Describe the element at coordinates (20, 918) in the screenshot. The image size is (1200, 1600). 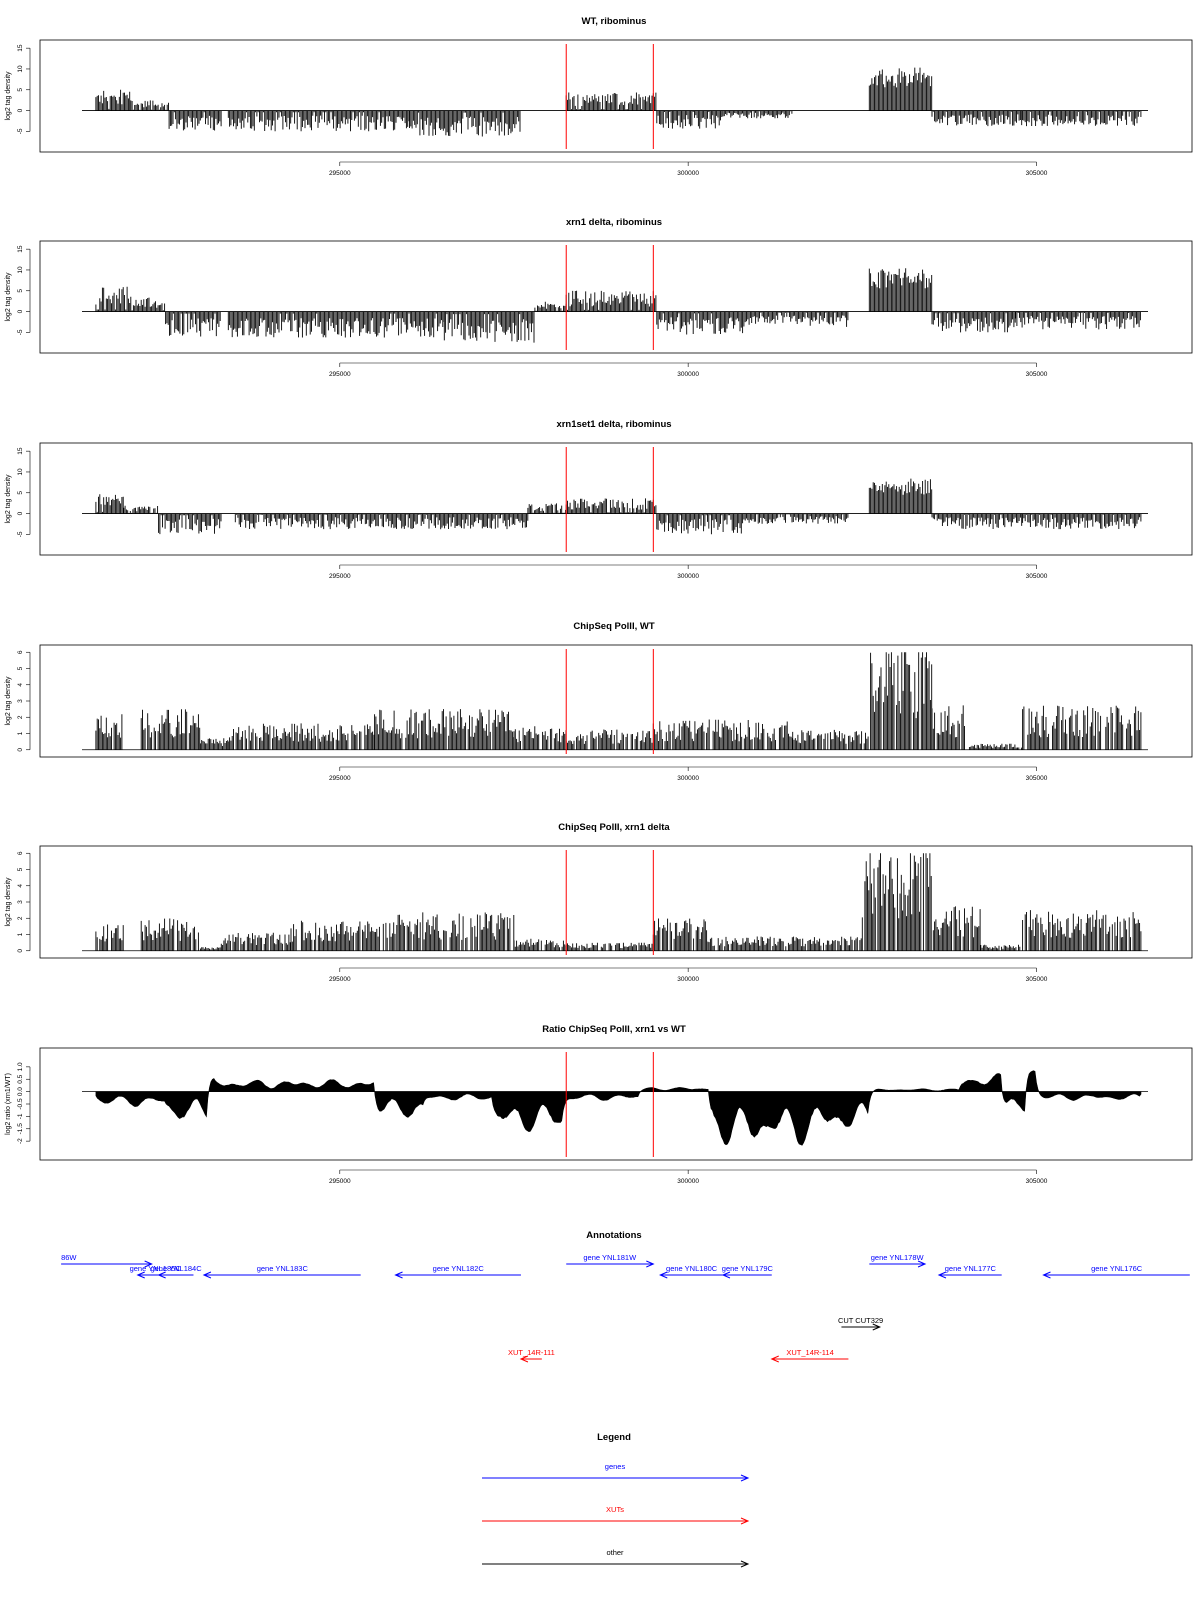
I see `y-tick-label: 2` at that location.